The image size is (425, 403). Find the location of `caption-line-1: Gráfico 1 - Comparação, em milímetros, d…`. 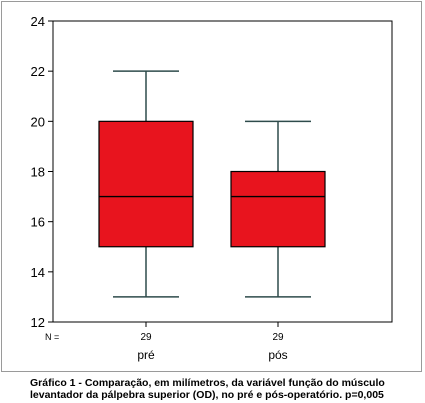

caption-line-1: Gráfico 1 - Comparação, em milímetros, d… is located at coordinates (207, 383).